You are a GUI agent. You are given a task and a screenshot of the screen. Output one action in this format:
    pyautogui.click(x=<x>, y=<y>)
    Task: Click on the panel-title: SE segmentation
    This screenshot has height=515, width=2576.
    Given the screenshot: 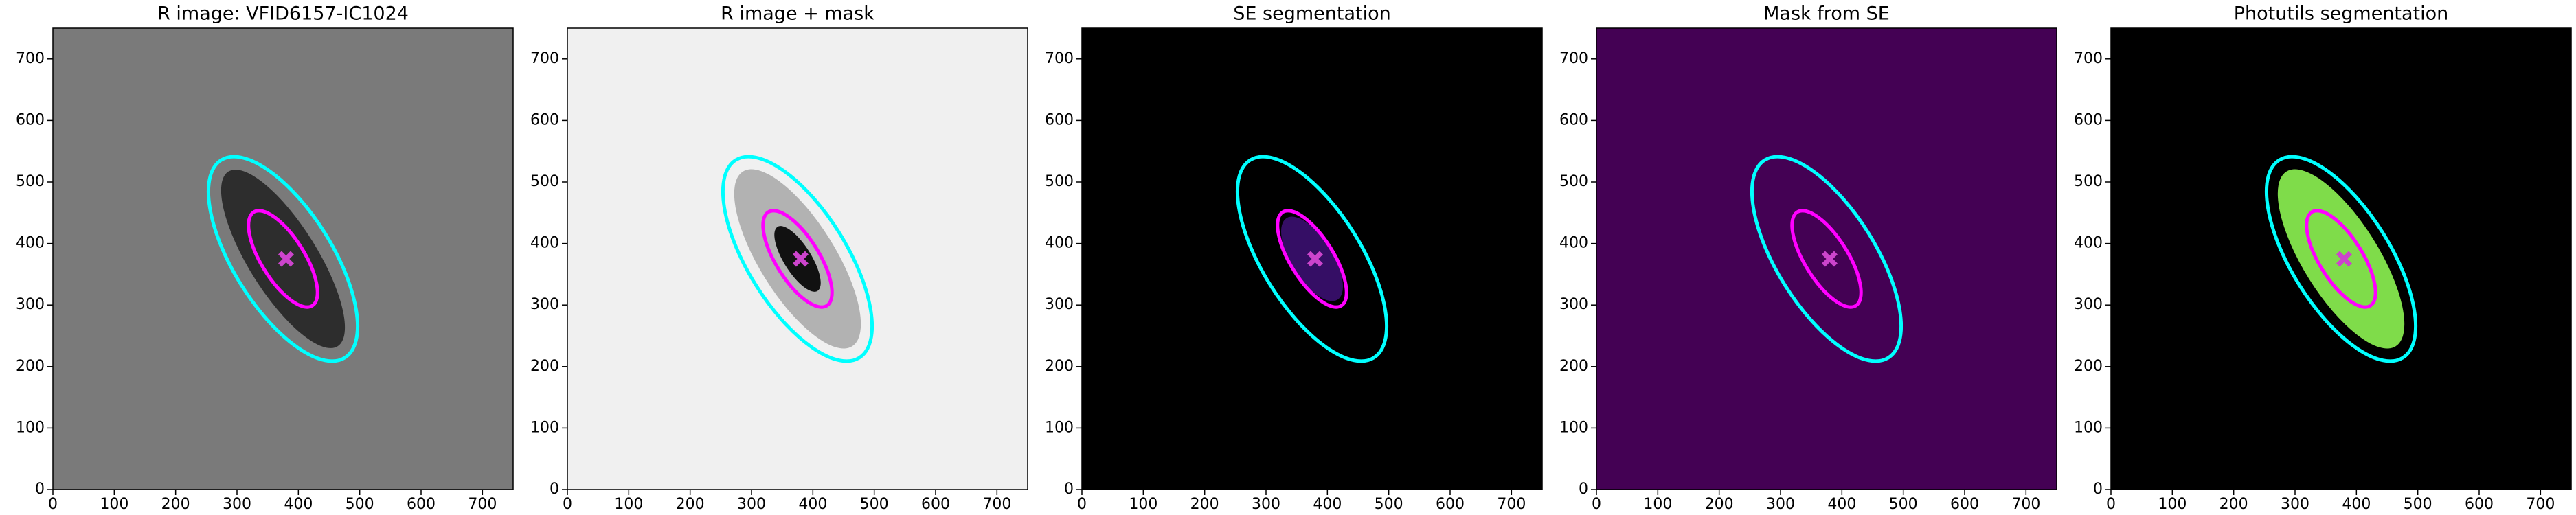 What is the action you would take?
    pyautogui.click(x=1311, y=14)
    